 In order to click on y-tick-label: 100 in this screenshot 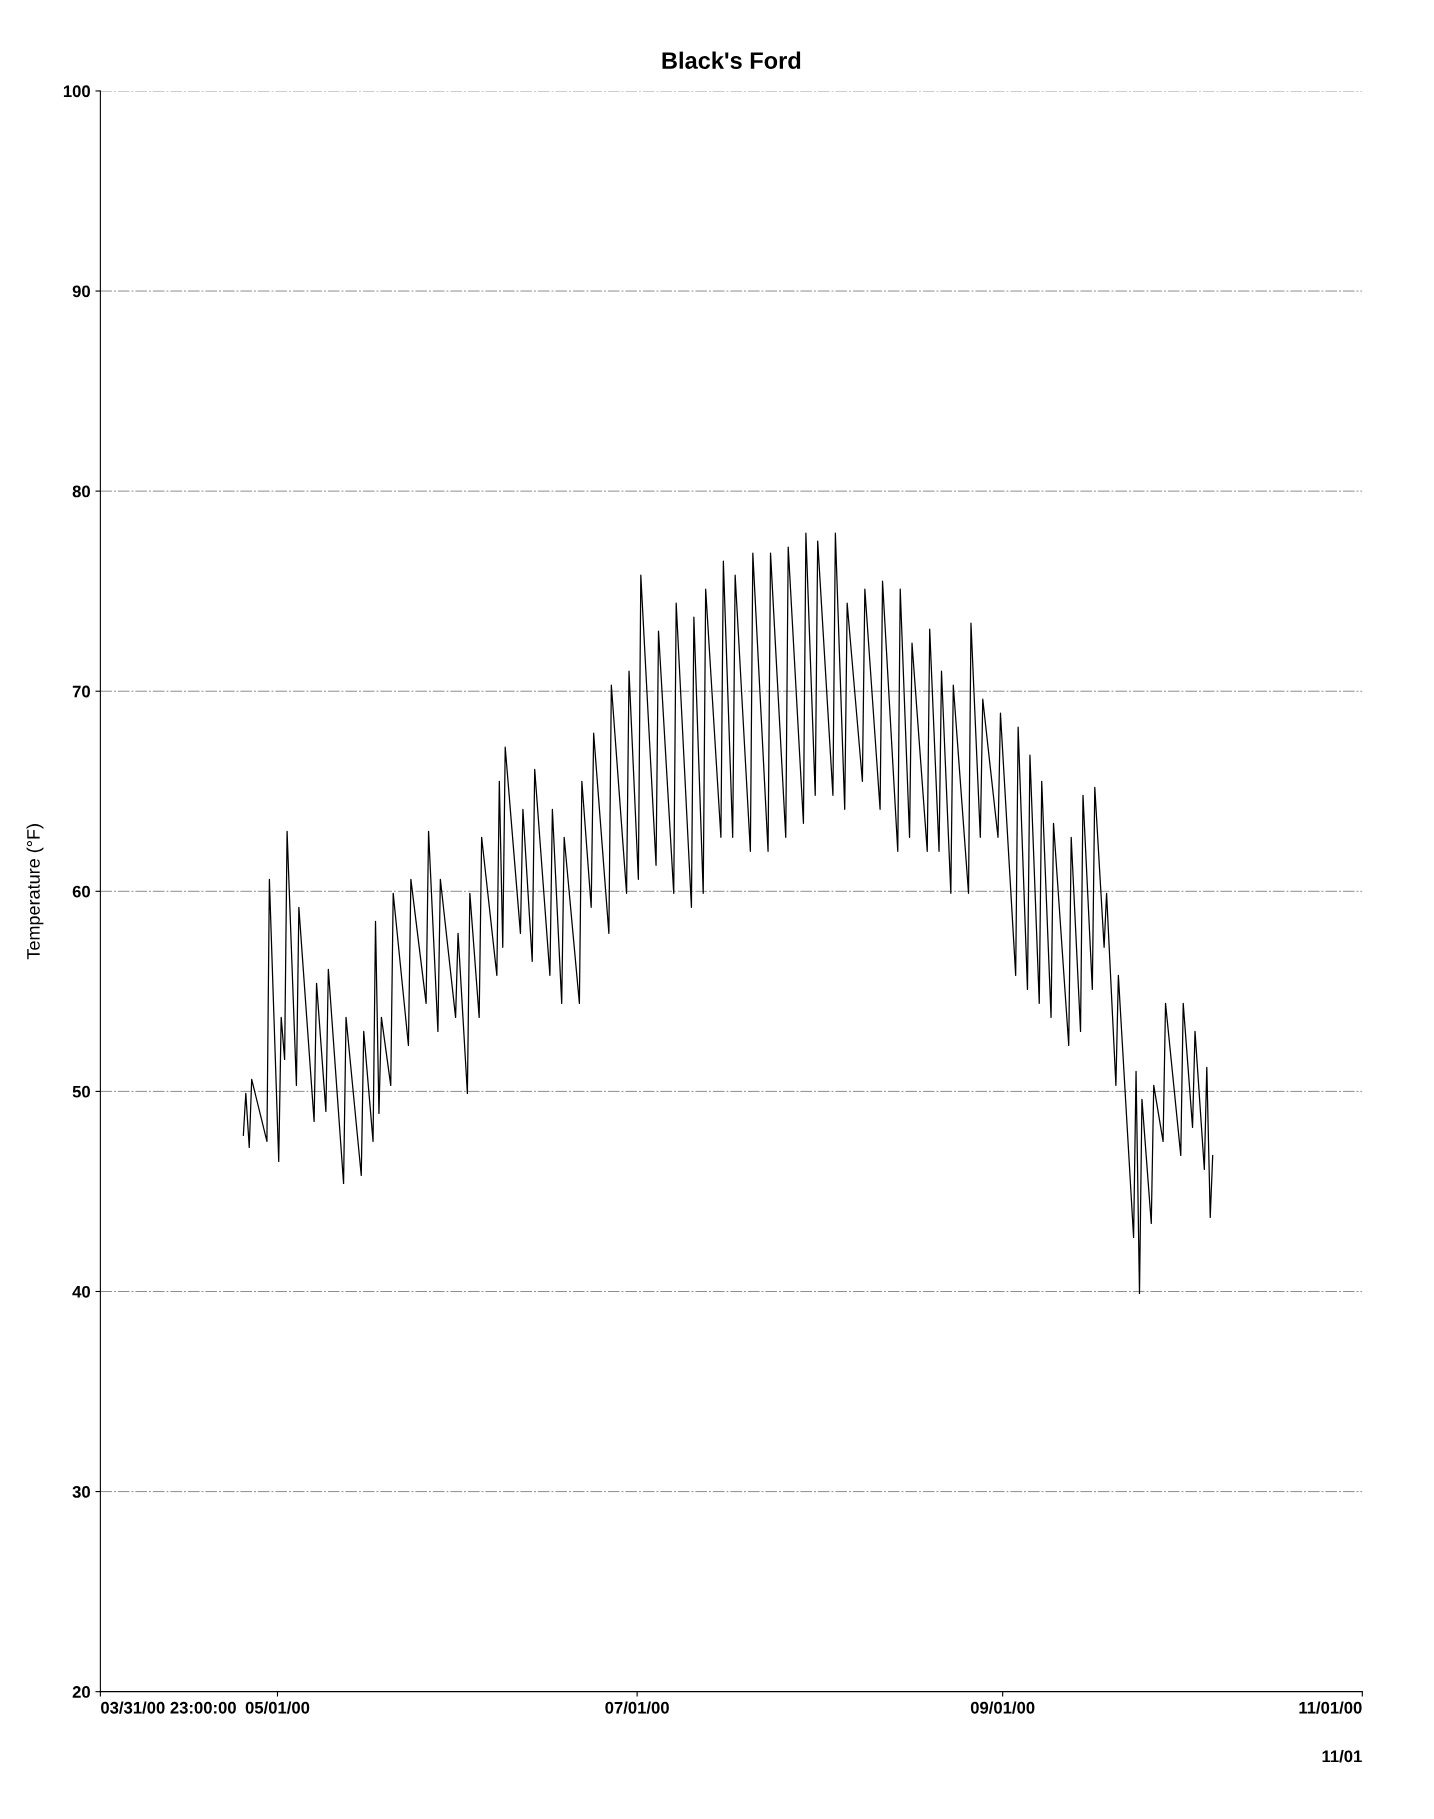, I will do `click(76, 91)`.